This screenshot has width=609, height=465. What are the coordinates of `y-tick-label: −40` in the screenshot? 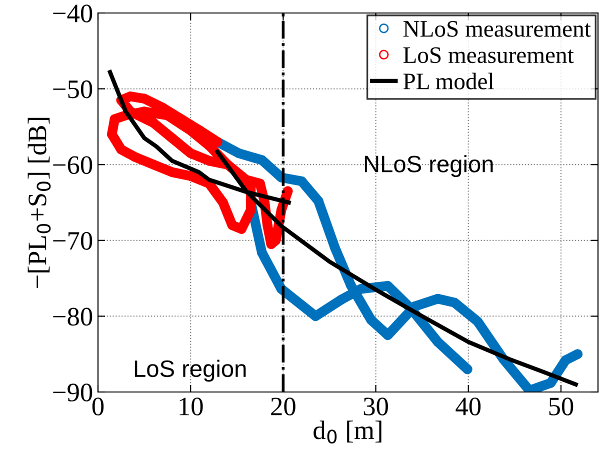 It's located at (72, 13).